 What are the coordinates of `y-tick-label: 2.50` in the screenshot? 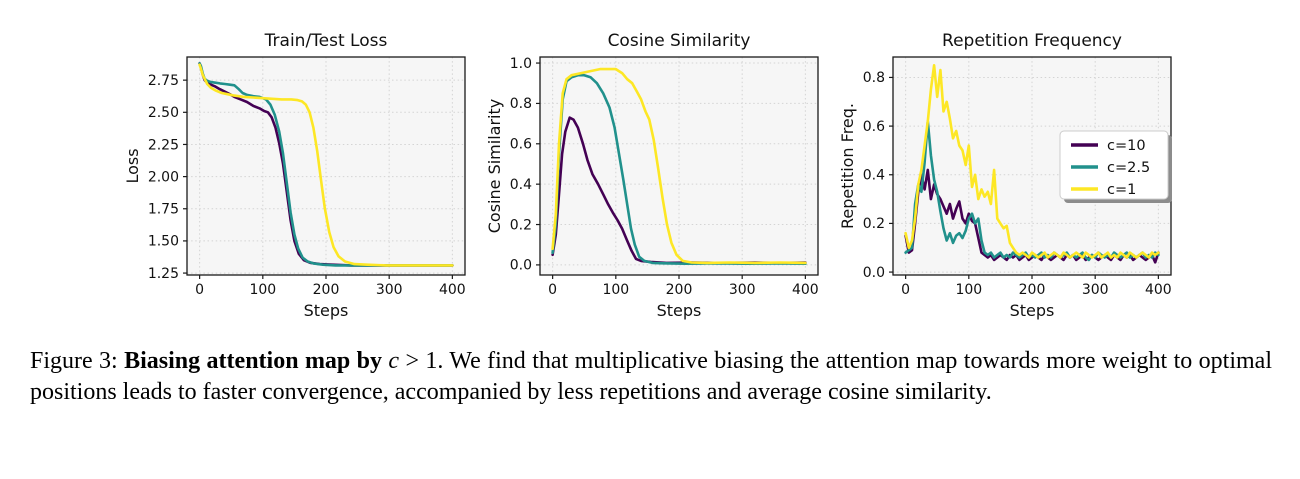 It's located at (163, 113).